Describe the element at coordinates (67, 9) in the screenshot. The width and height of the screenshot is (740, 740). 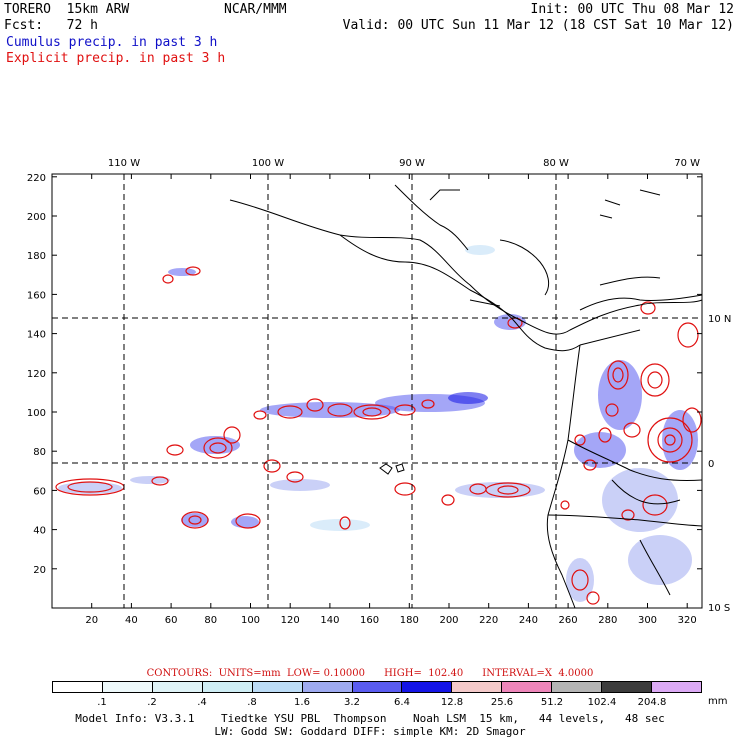
I see `model-name: TORERO 15km ARW` at that location.